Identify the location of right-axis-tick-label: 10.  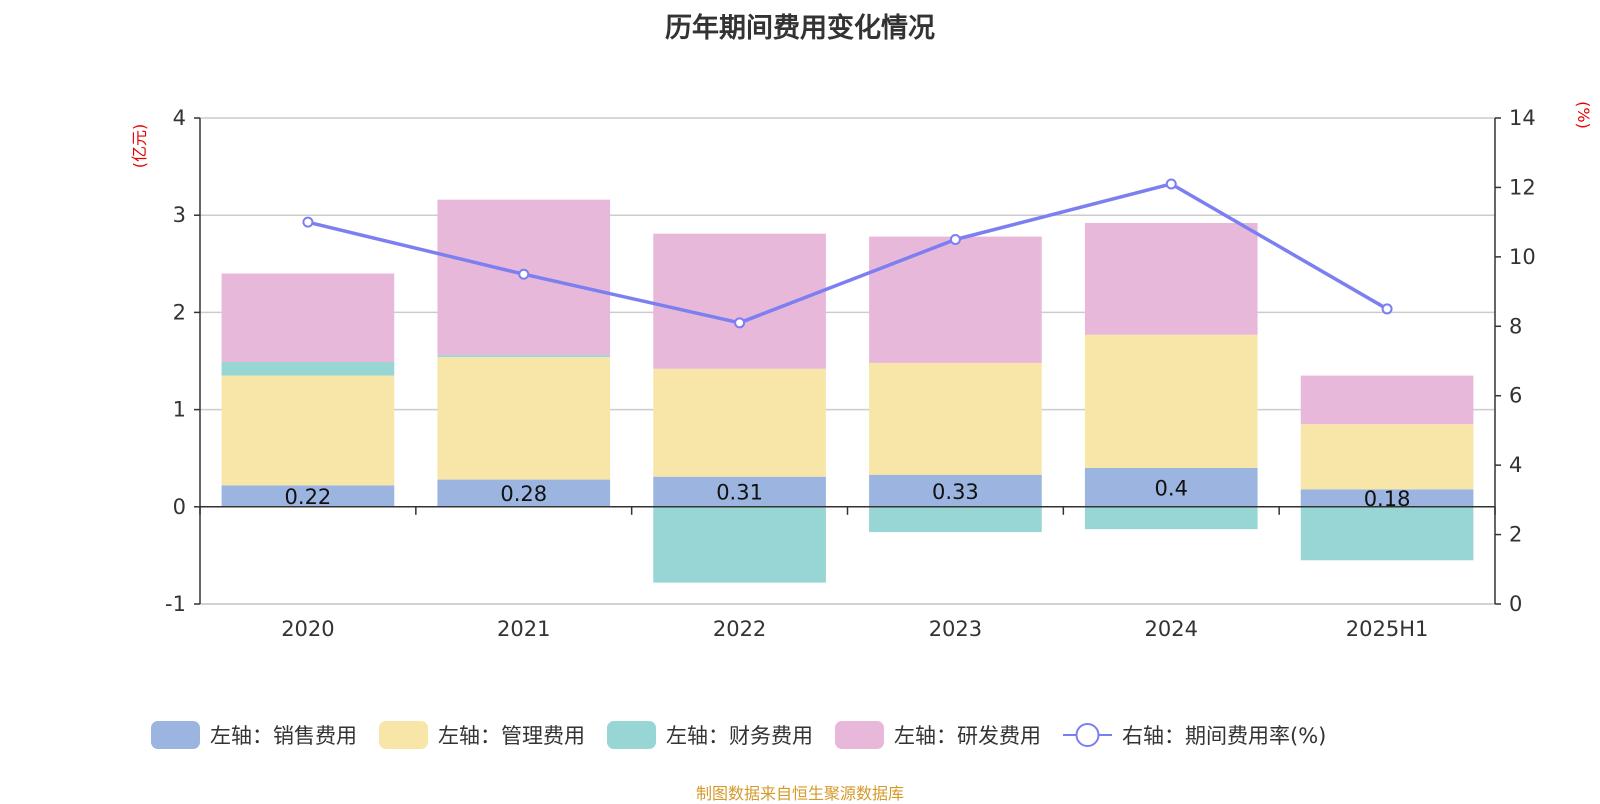
(1522, 257).